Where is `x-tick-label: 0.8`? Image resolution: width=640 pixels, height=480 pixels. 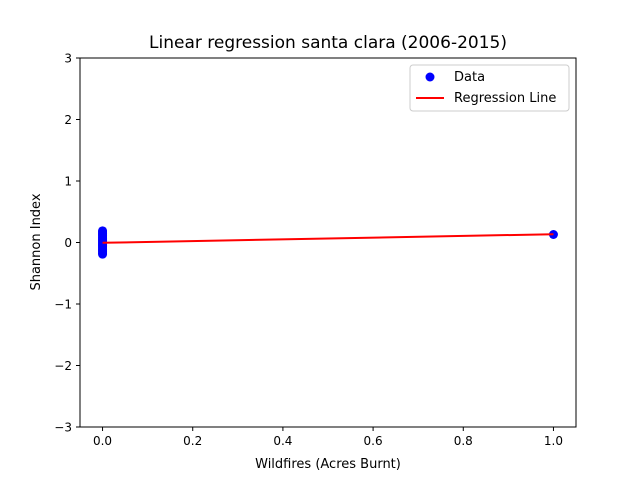 x-tick-label: 0.8 is located at coordinates (463, 441).